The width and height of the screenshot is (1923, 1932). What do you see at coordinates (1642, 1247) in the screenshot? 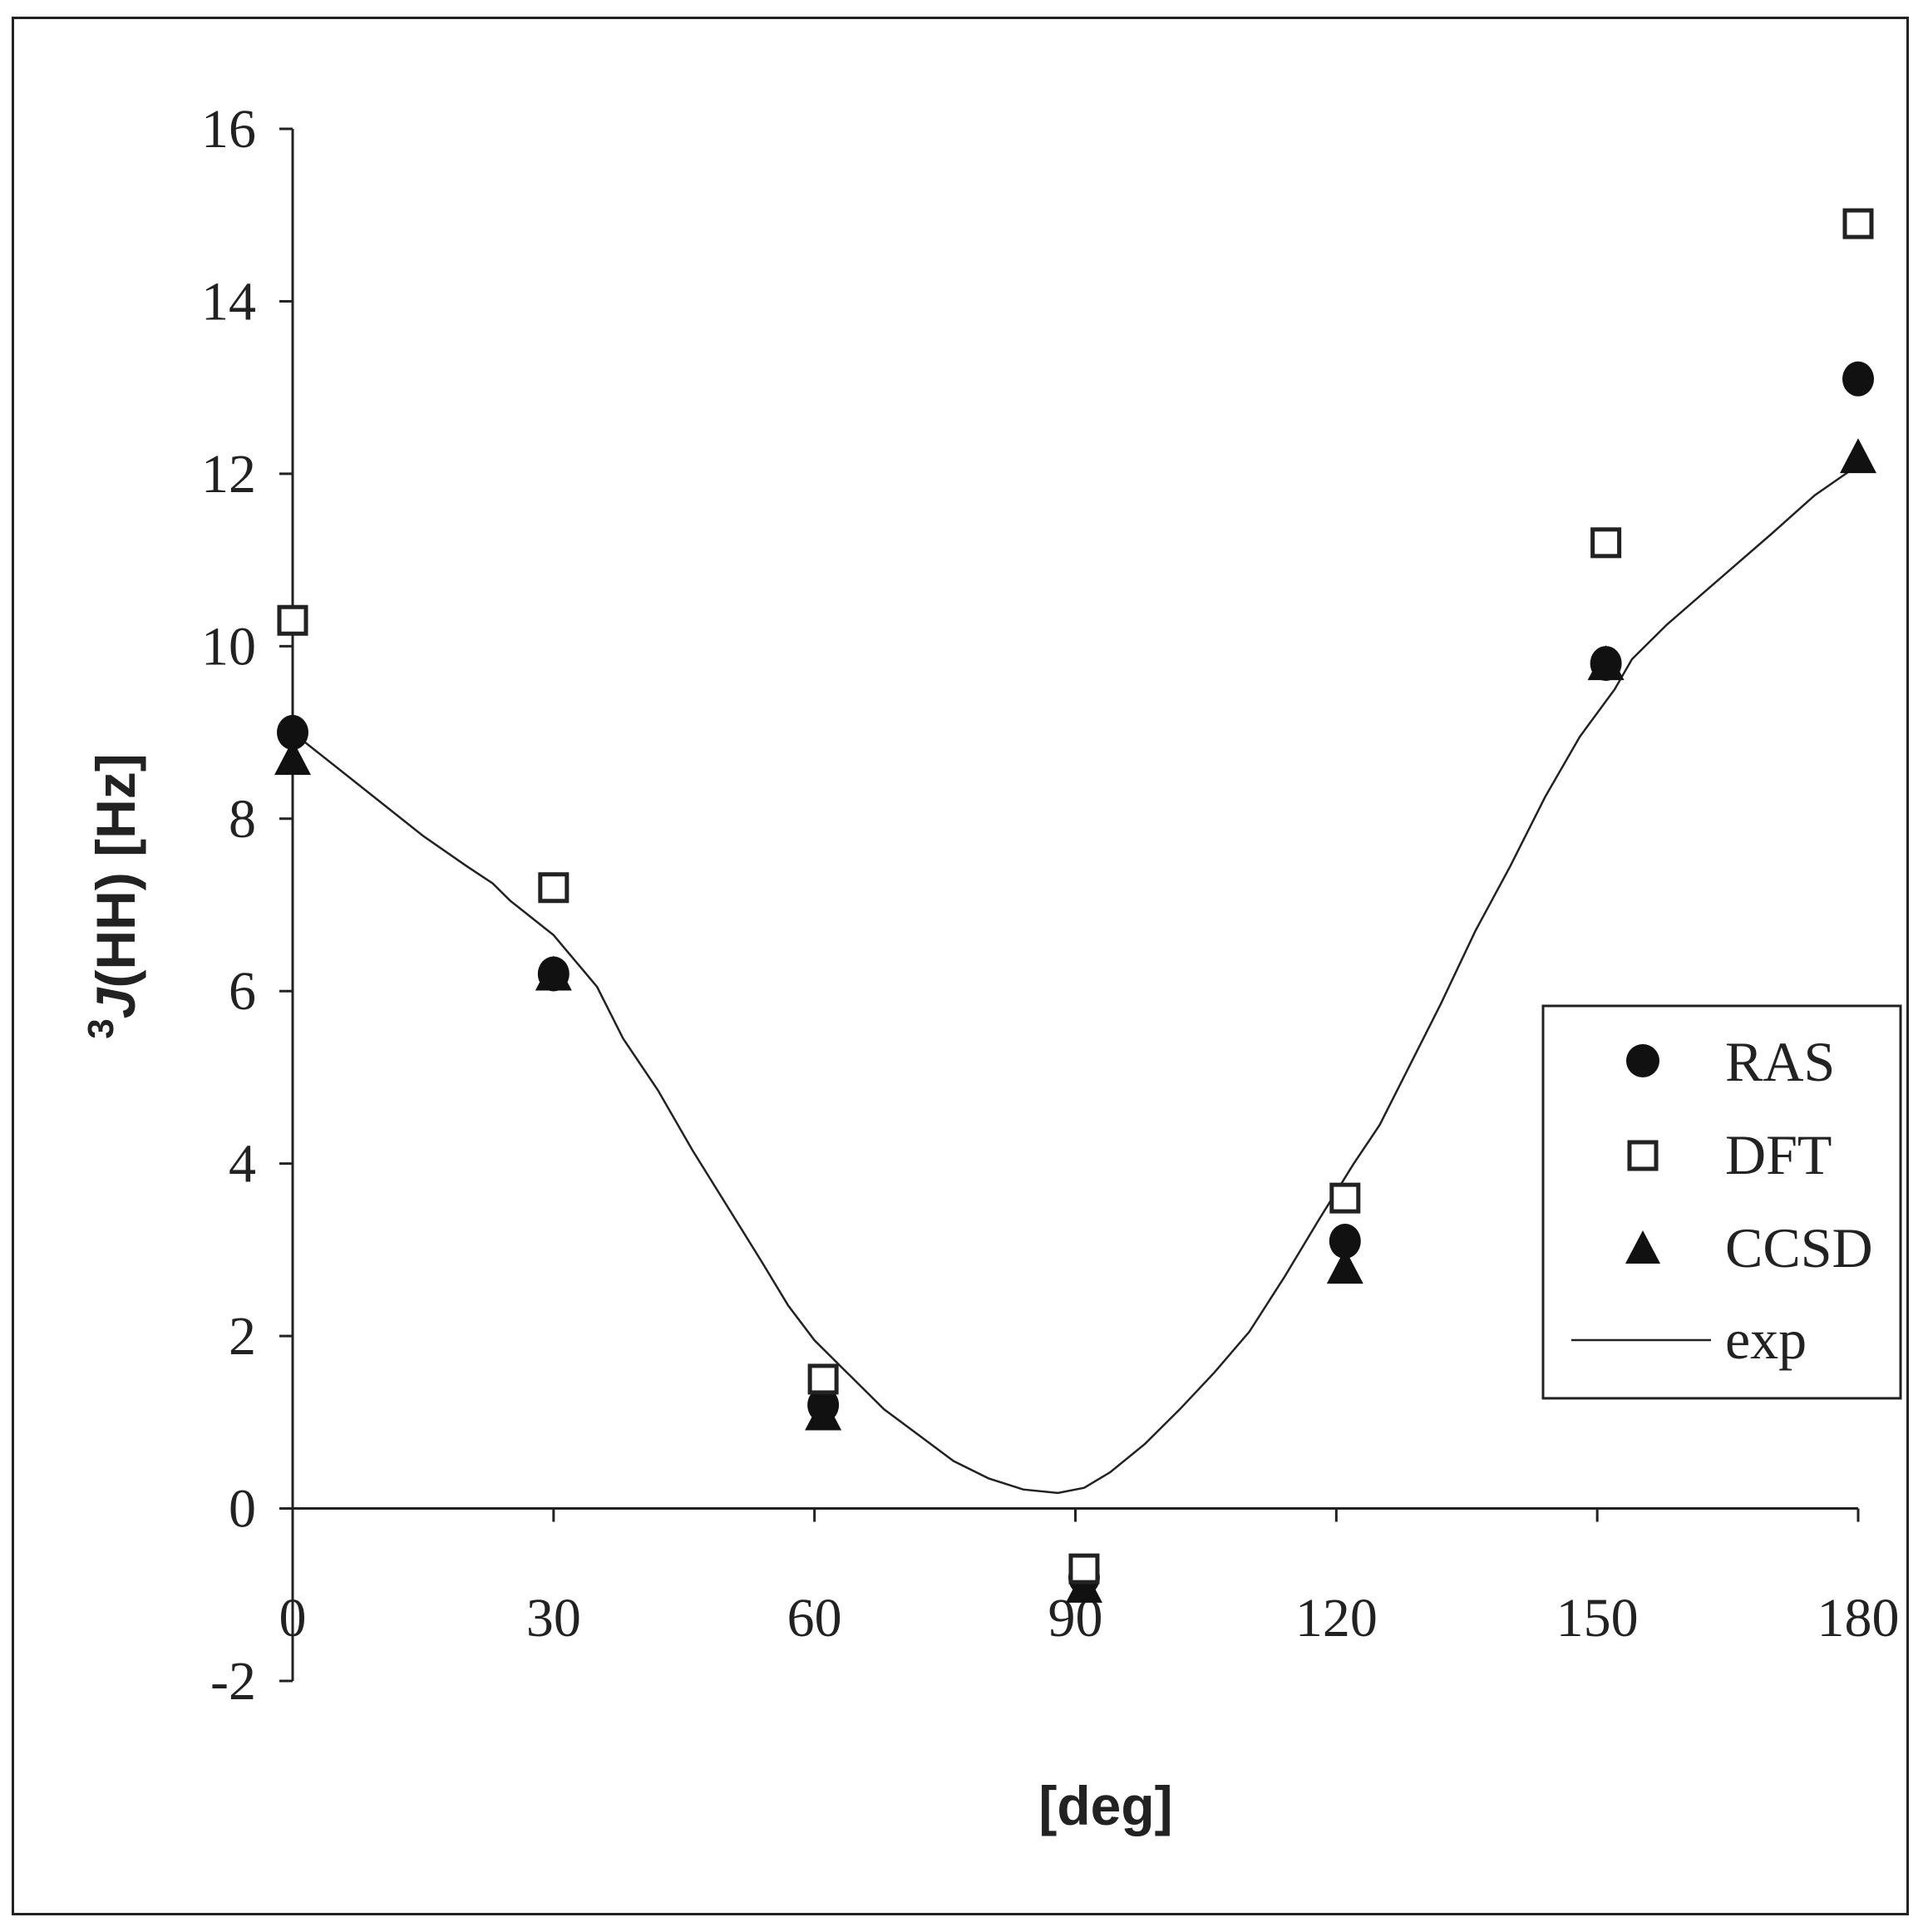
I see `legend-triangle-marker` at bounding box center [1642, 1247].